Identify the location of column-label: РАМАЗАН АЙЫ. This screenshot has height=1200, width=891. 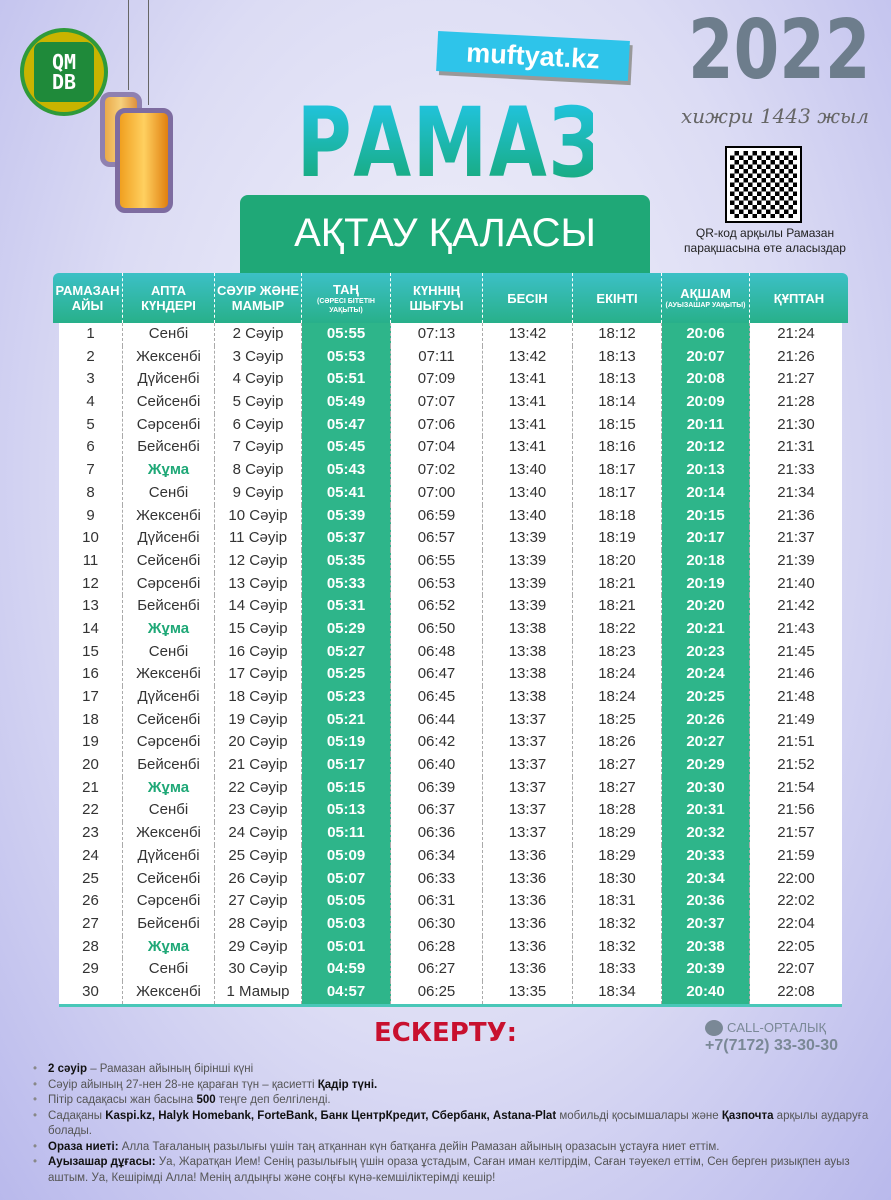
(87, 298).